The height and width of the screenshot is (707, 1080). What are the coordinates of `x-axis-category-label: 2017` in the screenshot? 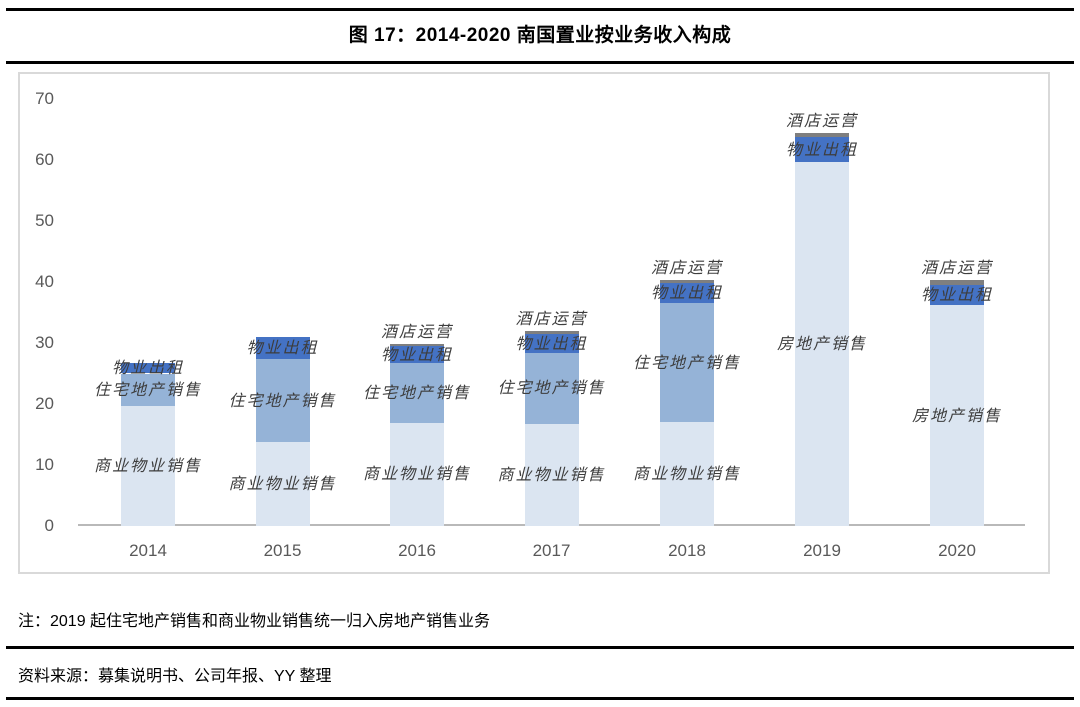 It's located at (551, 550).